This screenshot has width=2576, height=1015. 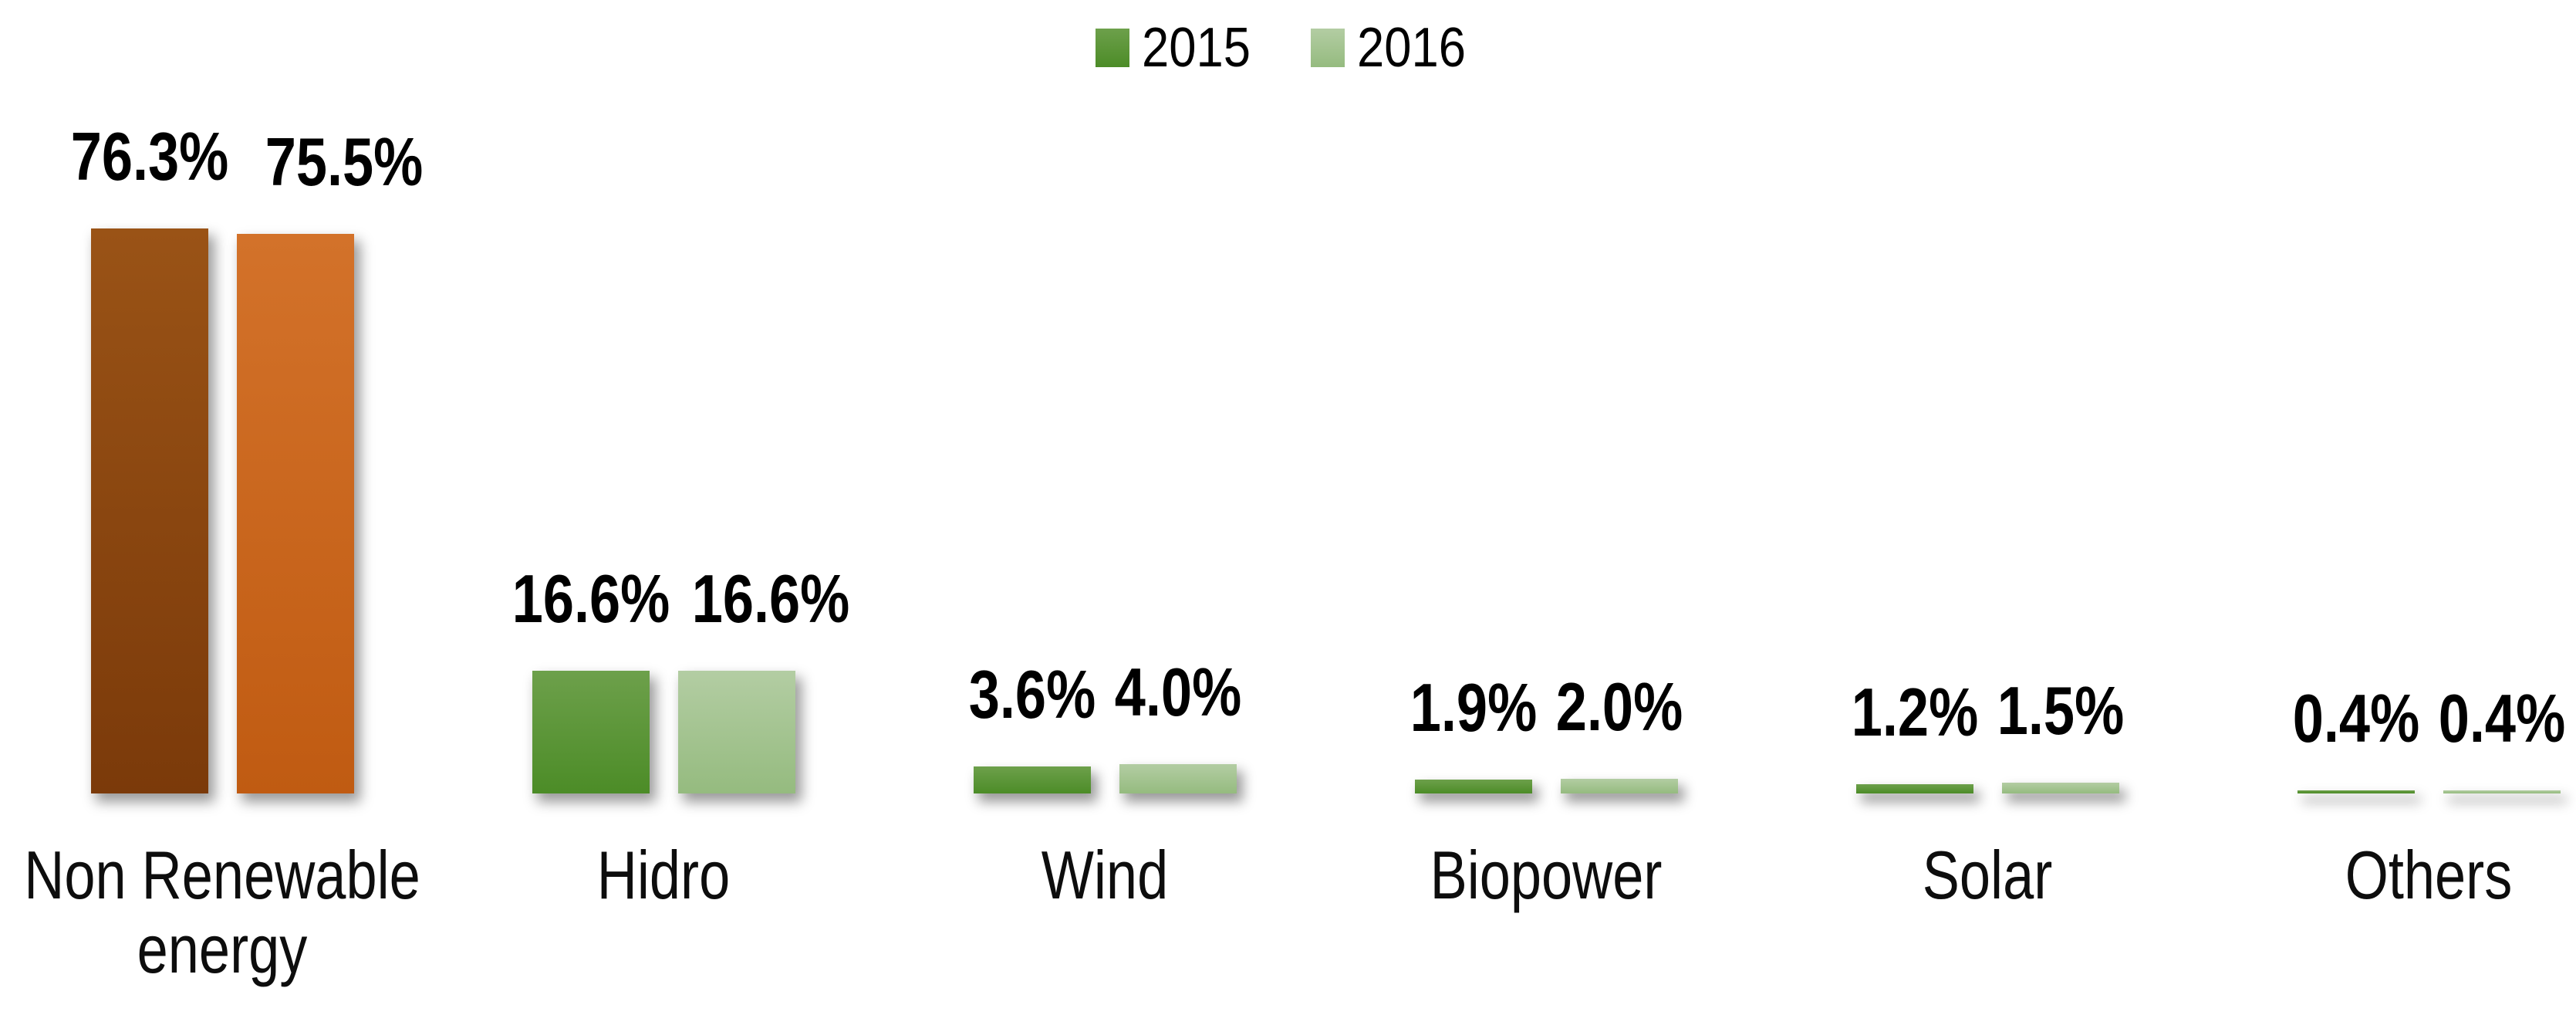 What do you see at coordinates (1914, 712) in the screenshot?
I see `value-label-2015-solar: 1.2%` at bounding box center [1914, 712].